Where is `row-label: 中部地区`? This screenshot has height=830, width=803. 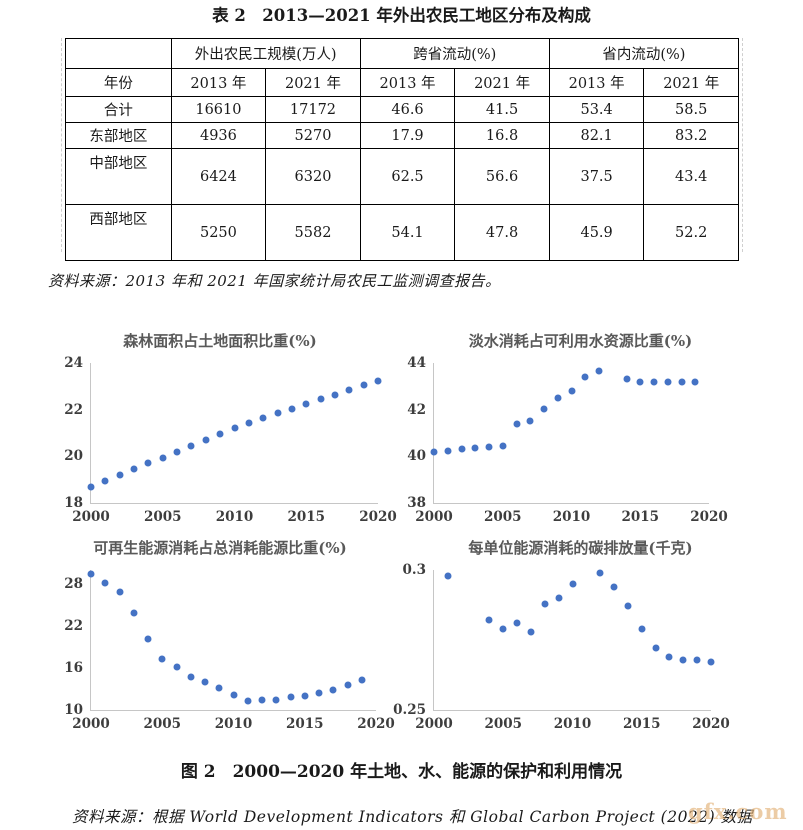
row-label: 中部地区 is located at coordinates (118, 176).